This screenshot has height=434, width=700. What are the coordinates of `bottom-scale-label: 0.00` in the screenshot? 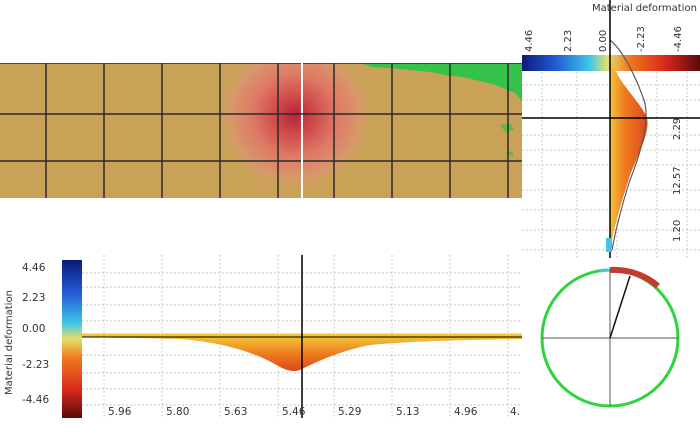 It's located at (33, 329).